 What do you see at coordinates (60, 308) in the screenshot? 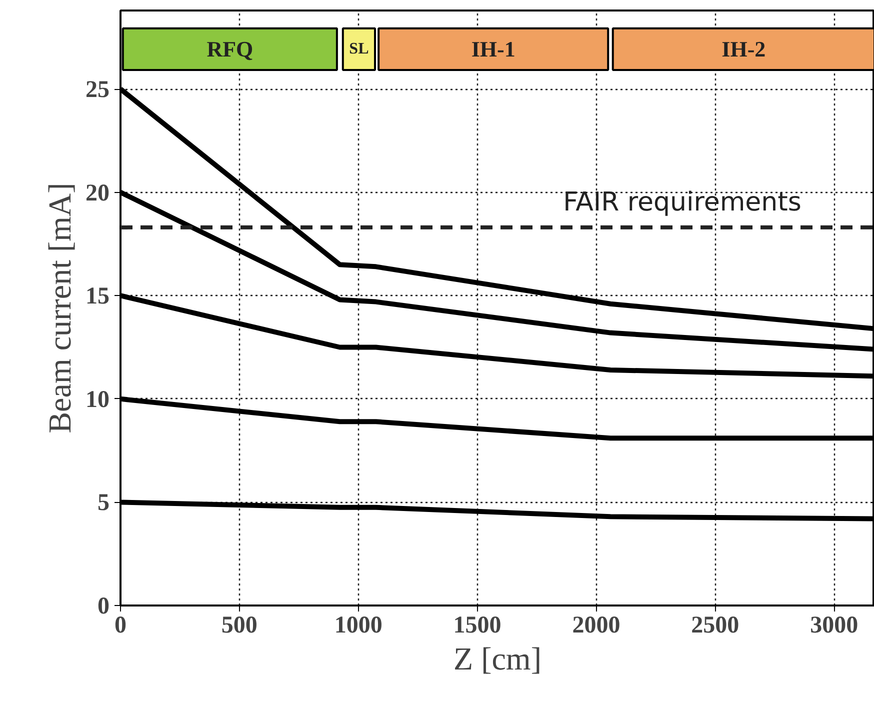
I see `y-axis-title: Beam current [mA]` at bounding box center [60, 308].